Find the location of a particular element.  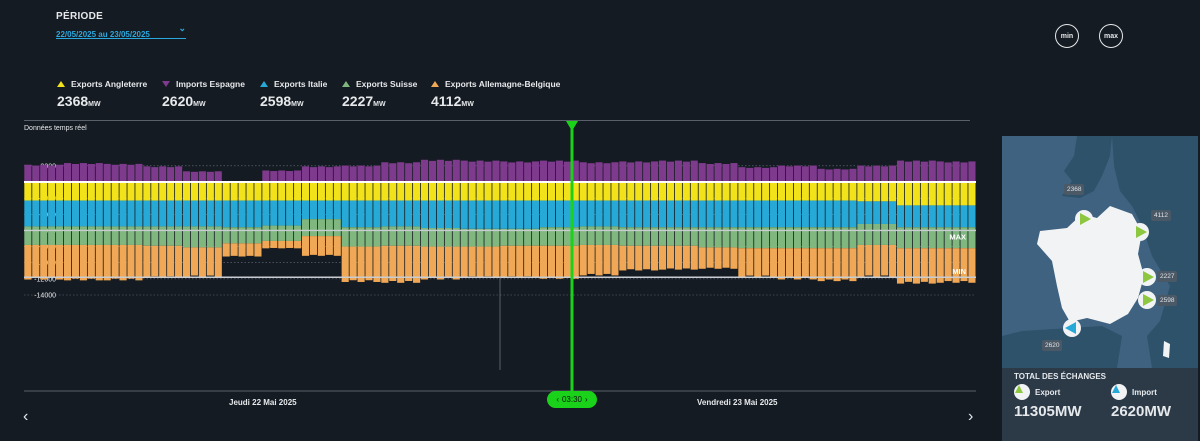

prev-arrow-icon: ‹ is located at coordinates (26, 416).